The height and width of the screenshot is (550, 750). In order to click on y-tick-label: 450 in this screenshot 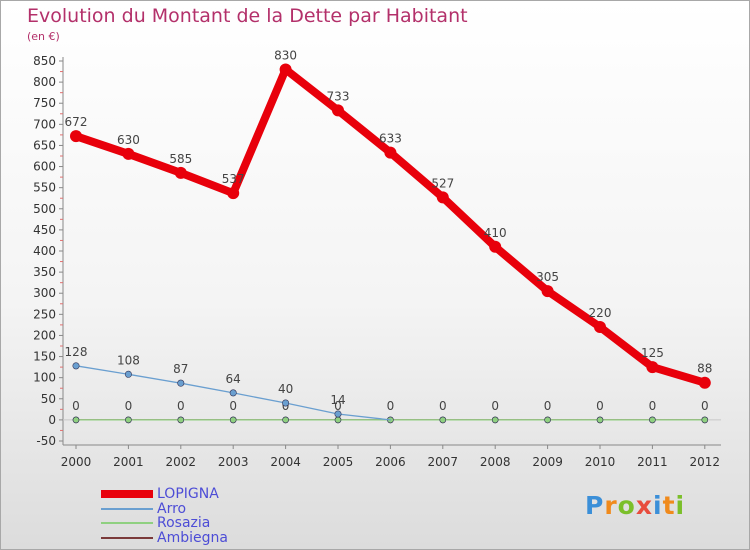, I will do `click(44, 230)`.